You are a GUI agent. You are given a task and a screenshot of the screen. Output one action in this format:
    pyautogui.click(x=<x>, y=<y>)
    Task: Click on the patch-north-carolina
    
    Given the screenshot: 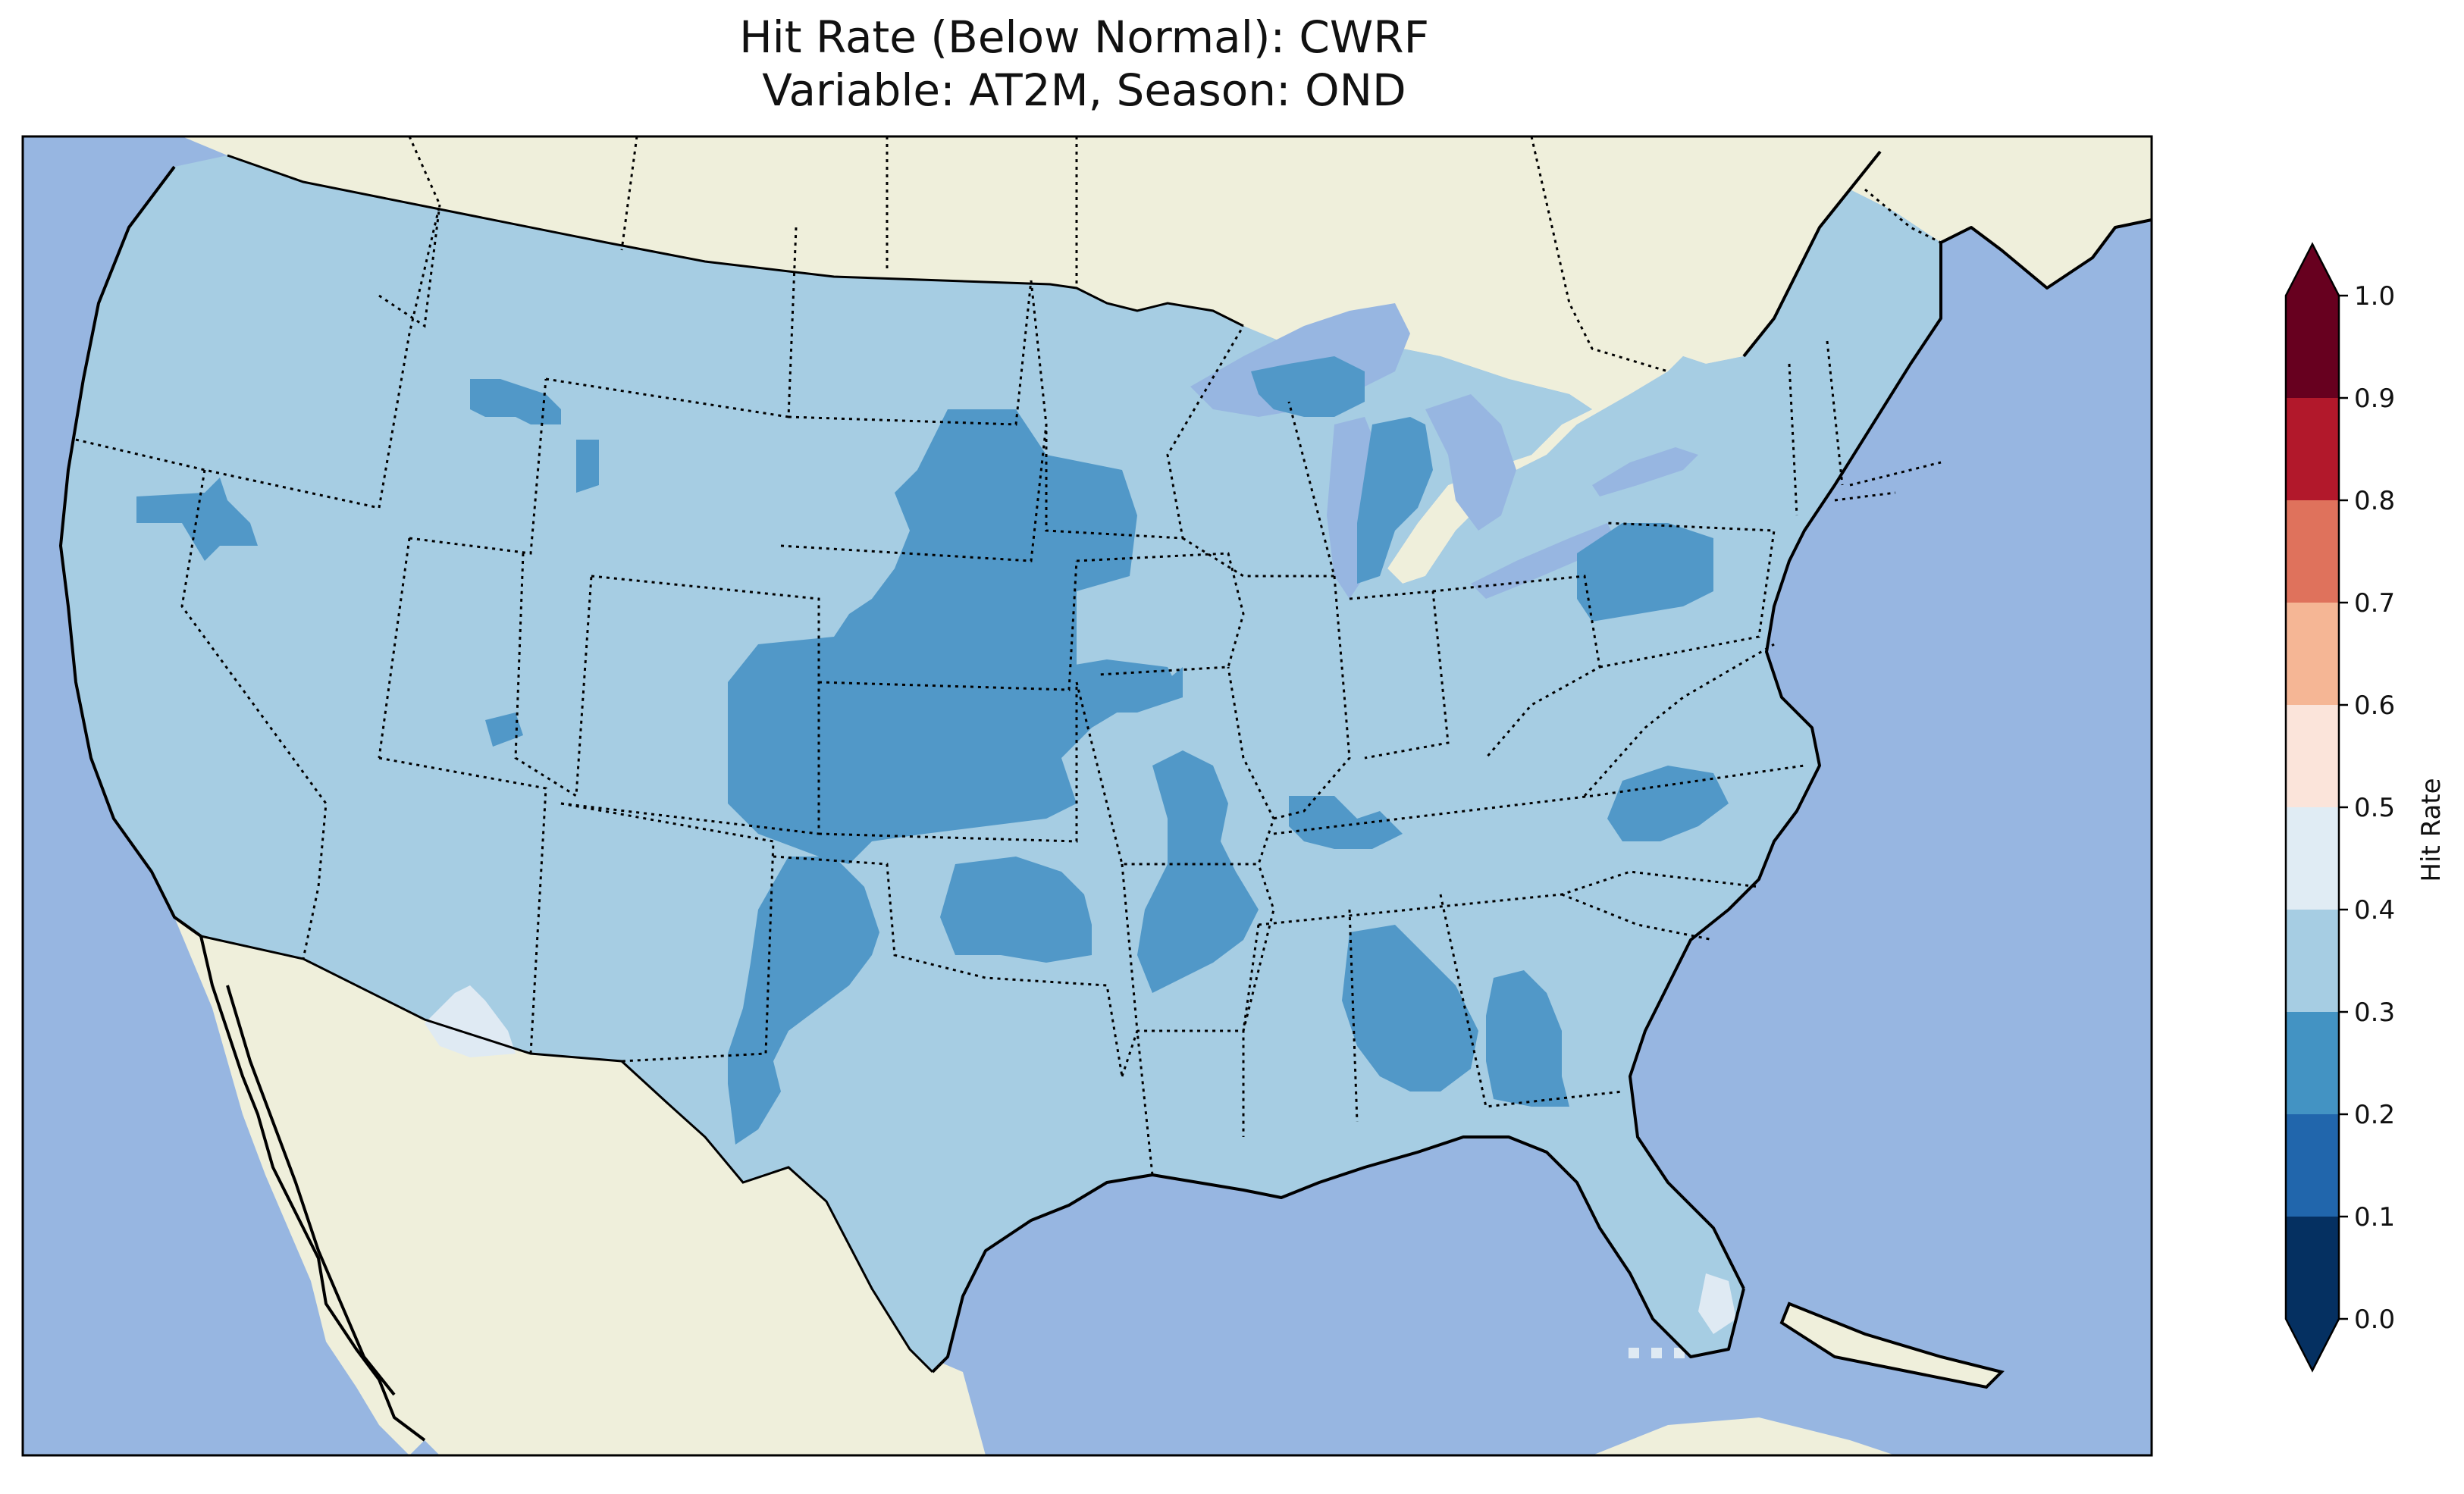 What is the action you would take?
    pyautogui.click(x=1668, y=803)
    